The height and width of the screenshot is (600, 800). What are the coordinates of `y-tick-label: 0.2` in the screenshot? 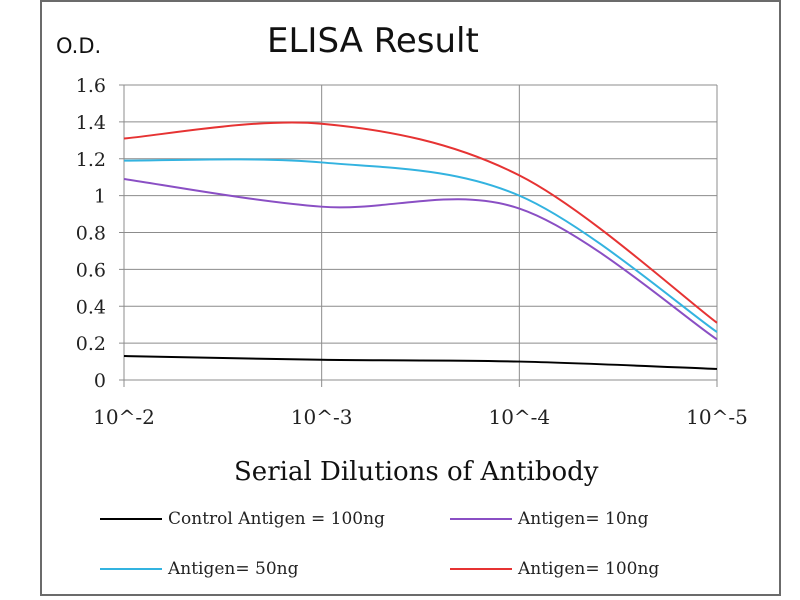 It's located at (91, 344).